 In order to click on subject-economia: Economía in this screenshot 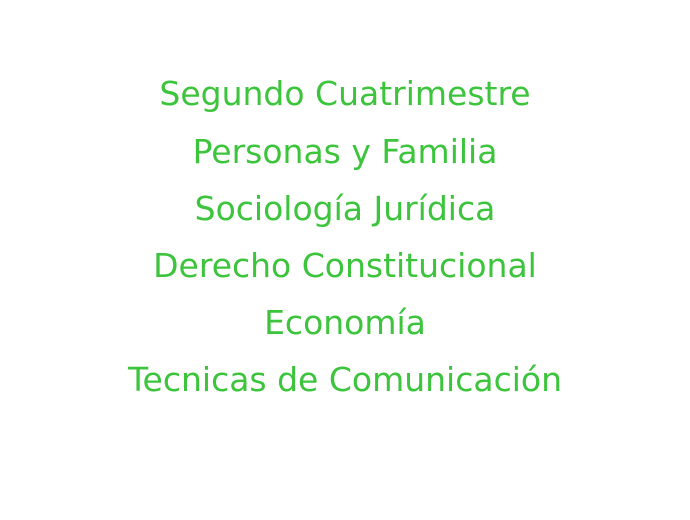, I will do `click(345, 322)`.